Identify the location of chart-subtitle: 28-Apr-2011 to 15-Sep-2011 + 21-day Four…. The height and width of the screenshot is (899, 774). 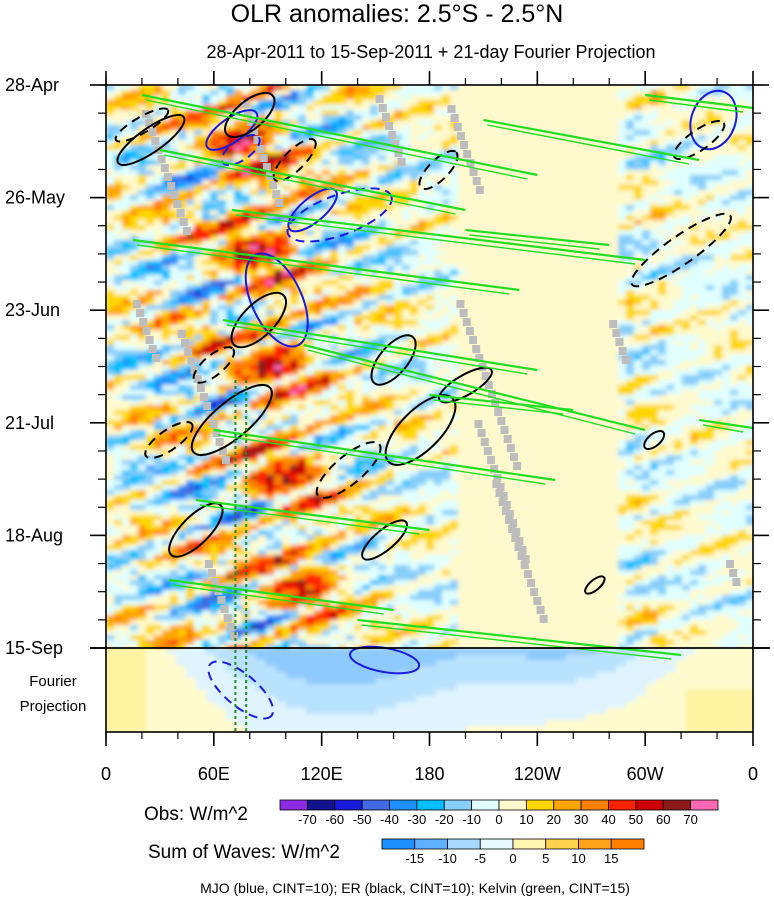
(430, 52).